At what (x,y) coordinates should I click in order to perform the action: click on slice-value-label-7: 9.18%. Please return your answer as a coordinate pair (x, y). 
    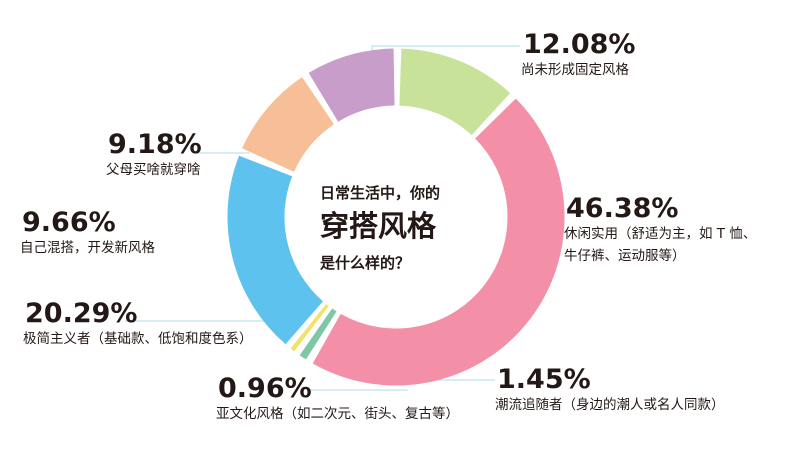
    Looking at the image, I should click on (155, 144).